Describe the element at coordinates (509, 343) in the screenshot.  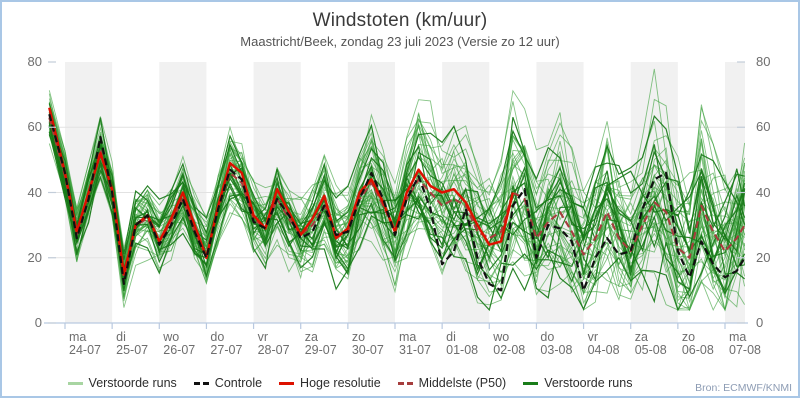
I see `x-axis-tick-label: wo 02-08` at that location.